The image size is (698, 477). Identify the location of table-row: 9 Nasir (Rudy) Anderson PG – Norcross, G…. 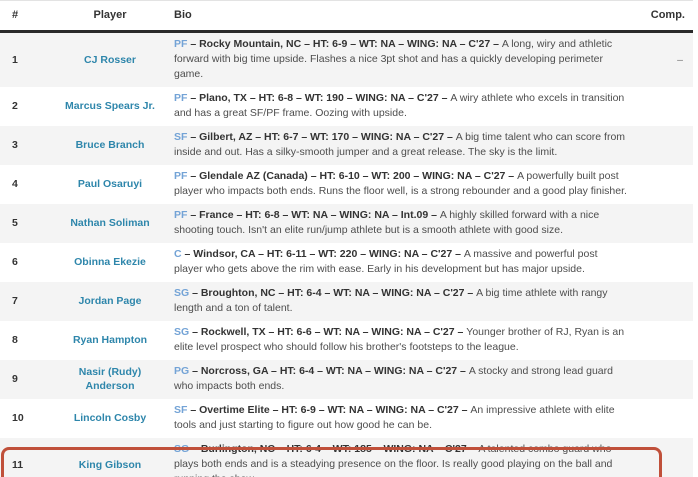
(346, 379).